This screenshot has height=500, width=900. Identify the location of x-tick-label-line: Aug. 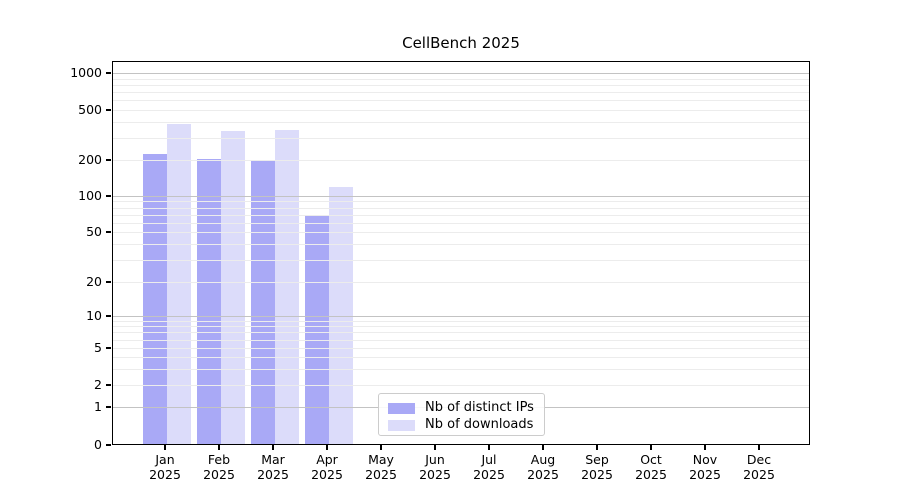
(543, 459).